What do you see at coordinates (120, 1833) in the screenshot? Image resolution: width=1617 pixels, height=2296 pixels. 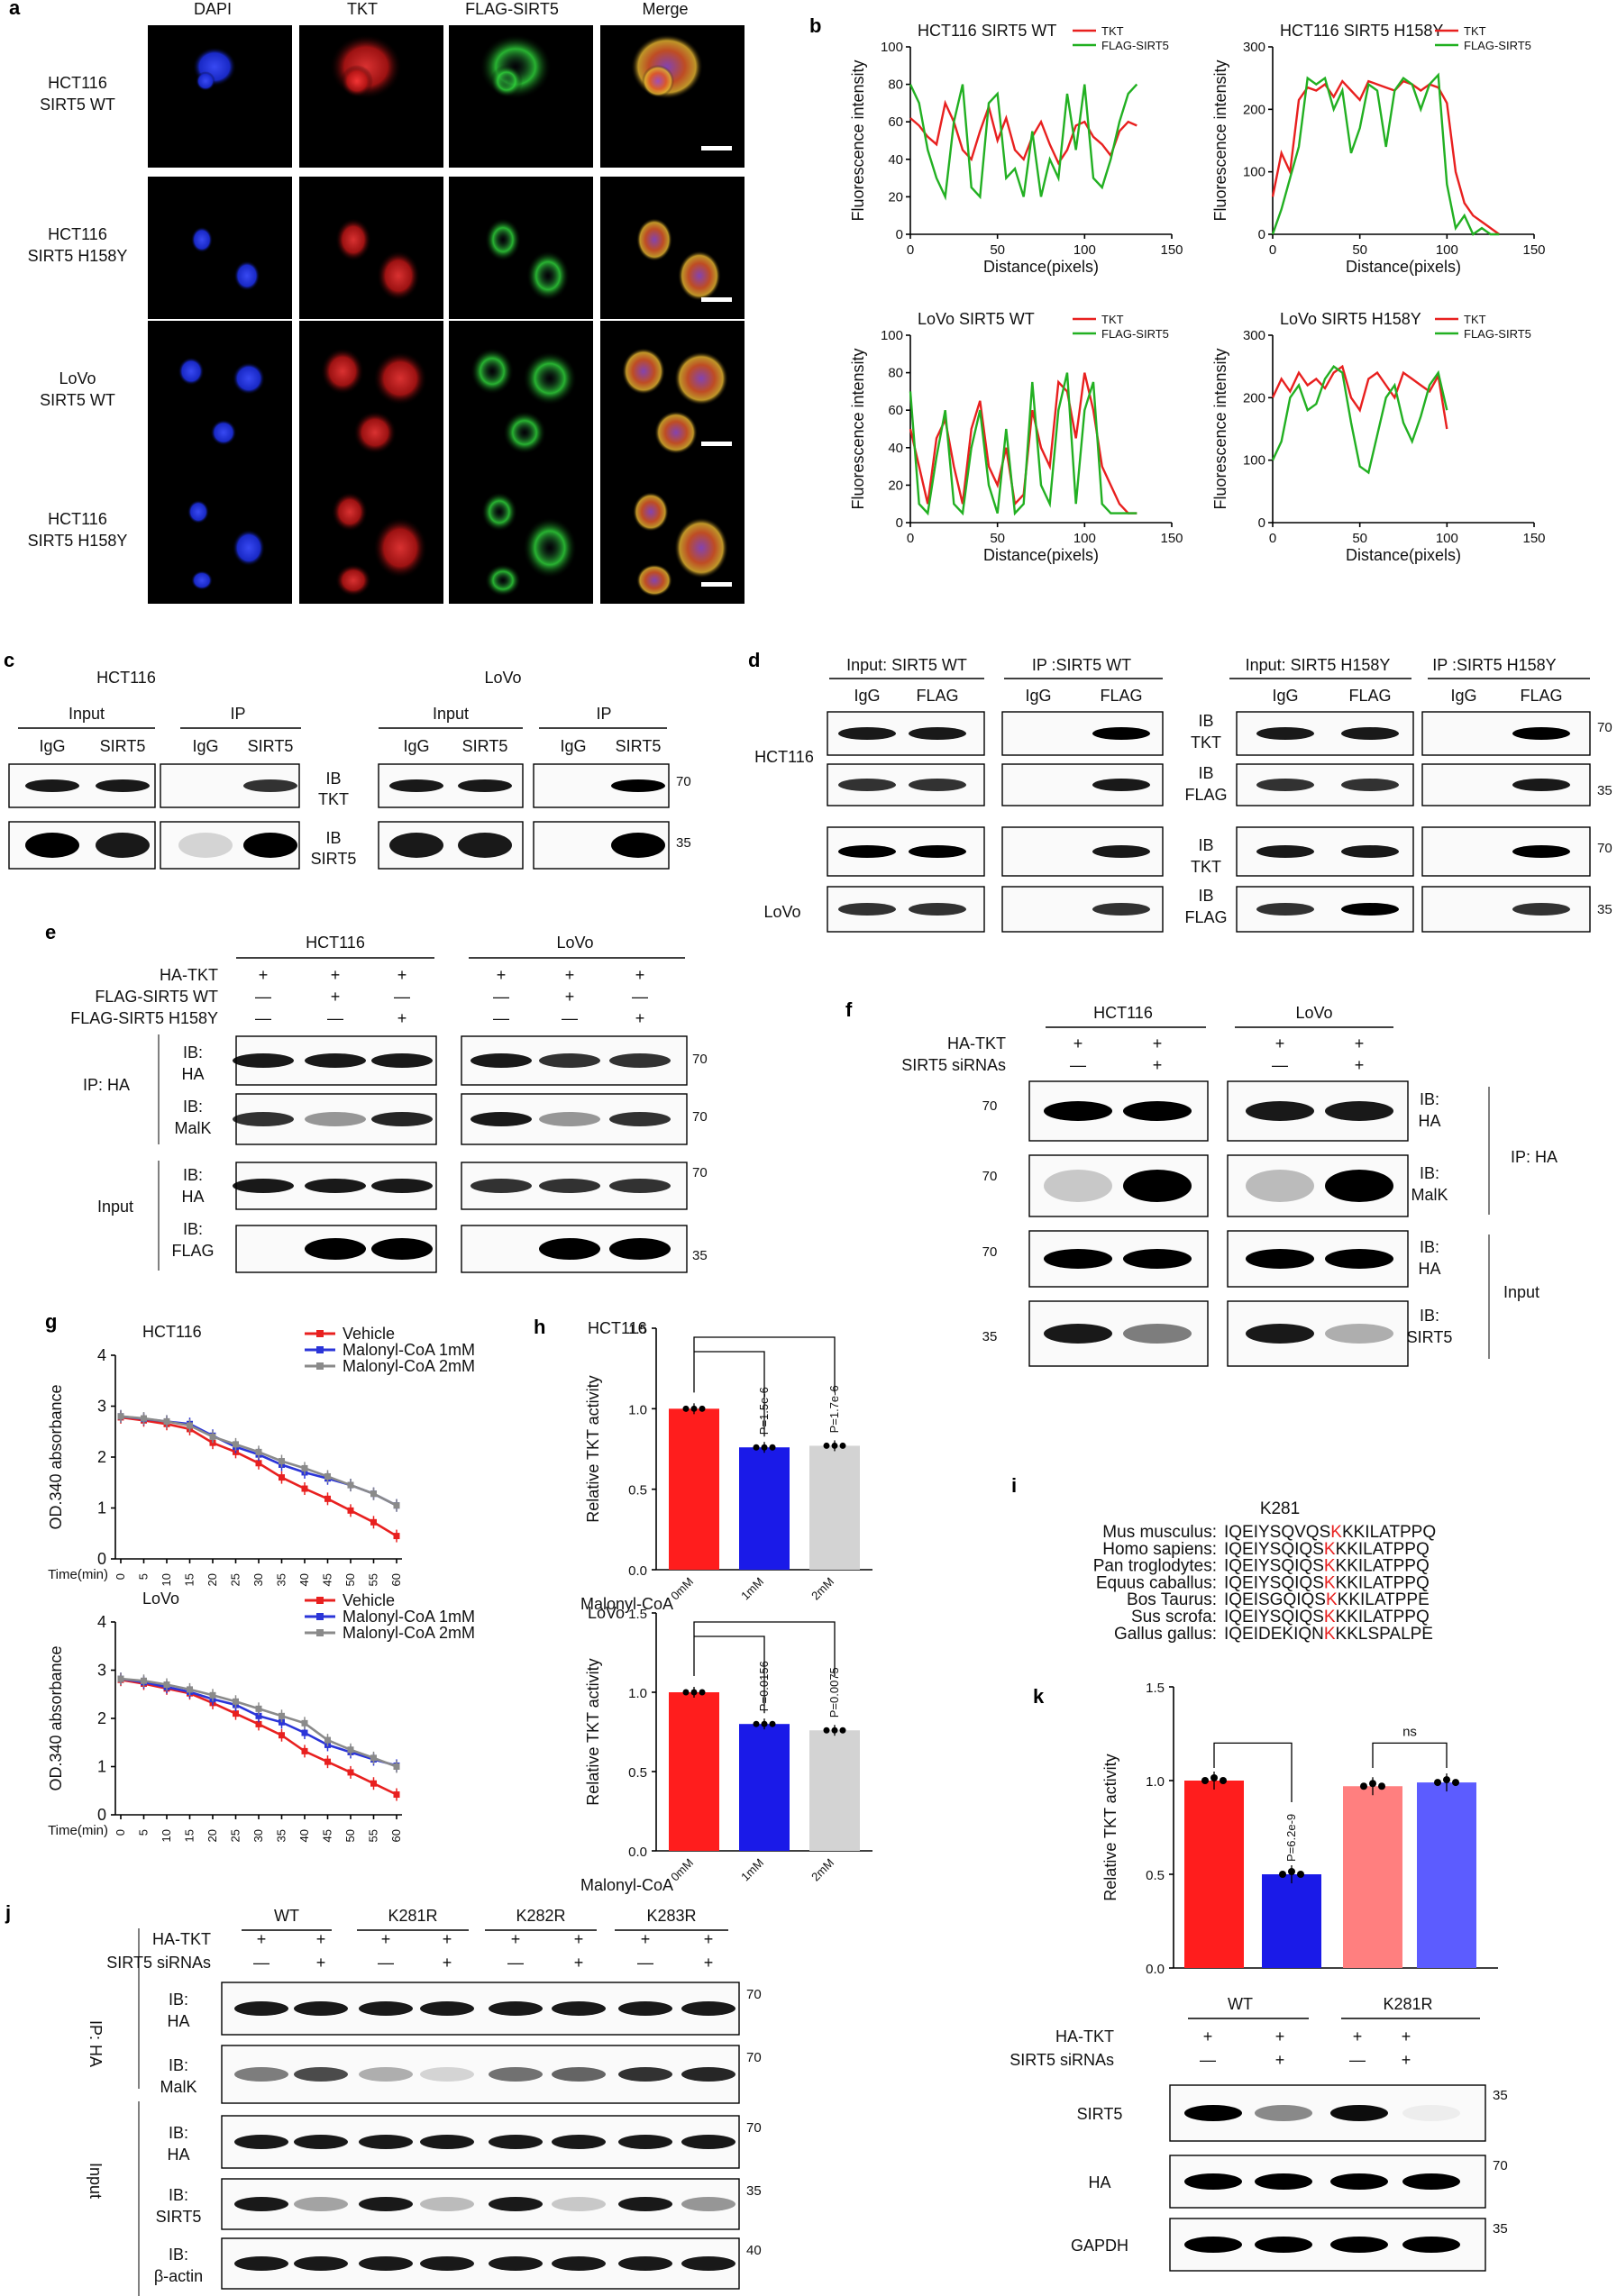 I see `x-tick-label: 0` at bounding box center [120, 1833].